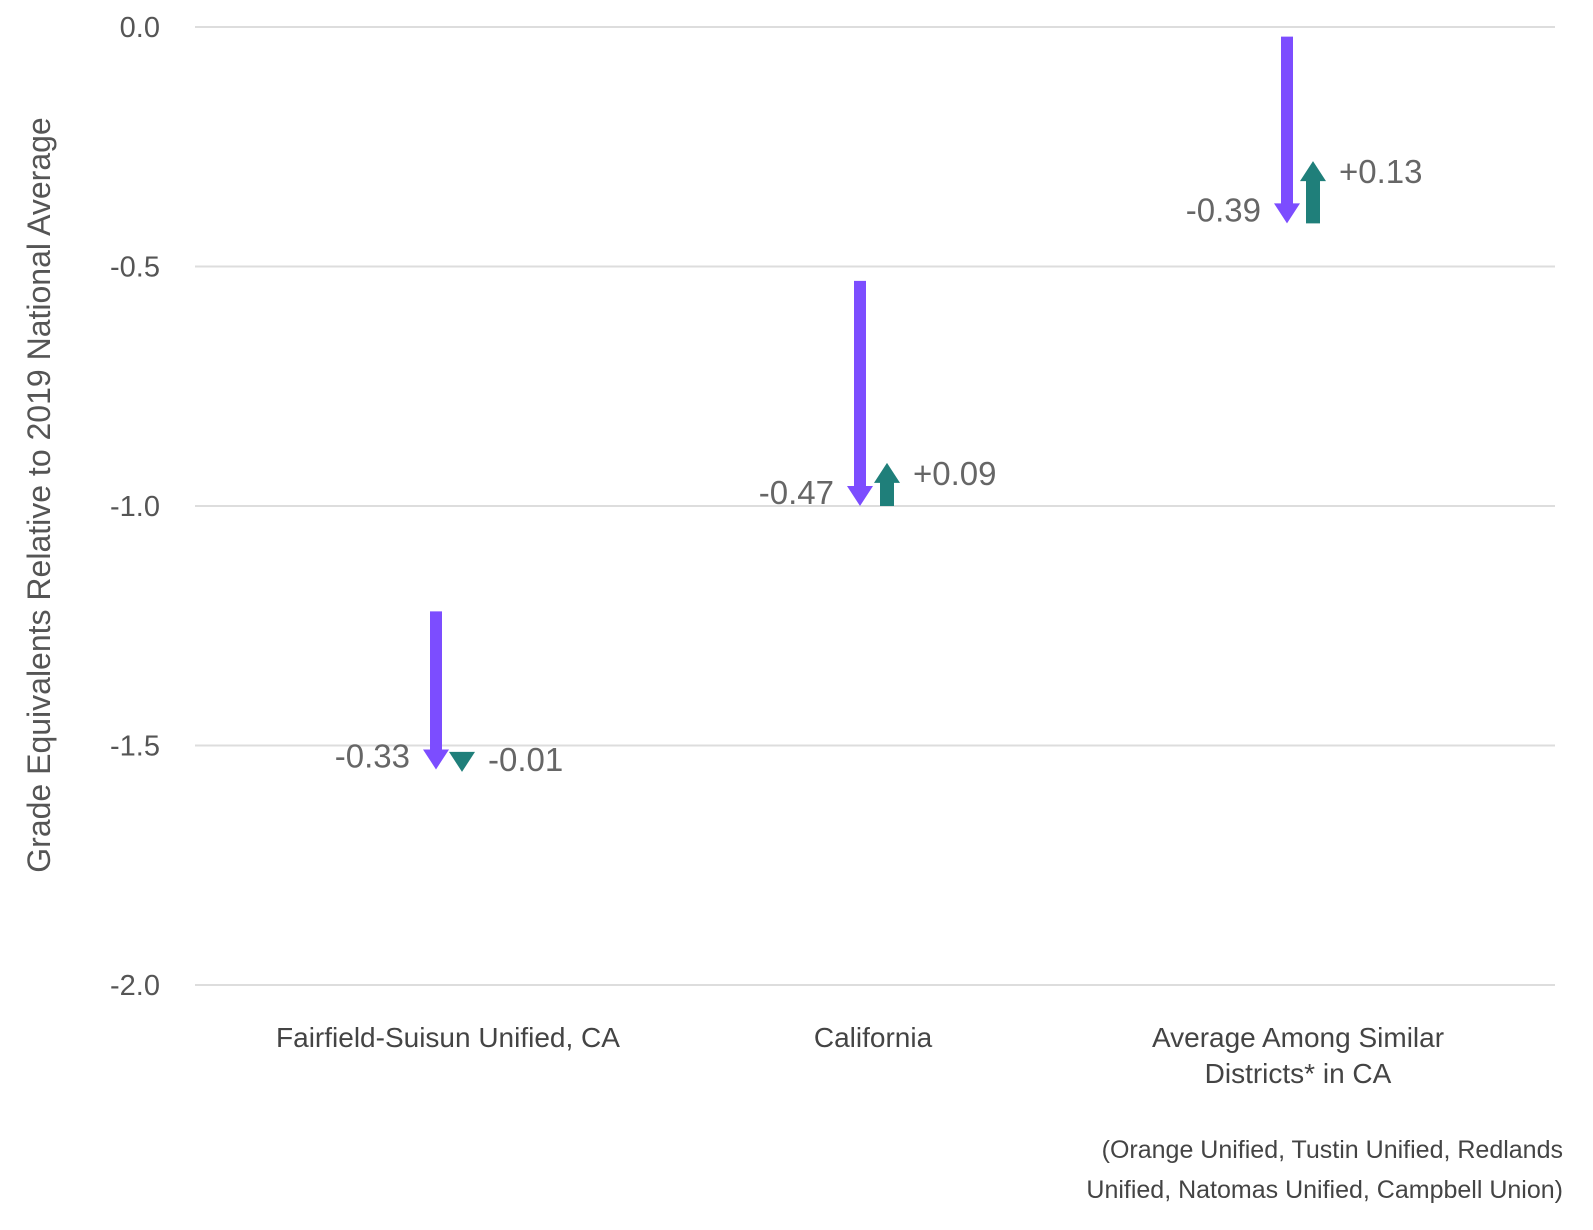  Describe the element at coordinates (135, 268) in the screenshot. I see `y-tick-label: -0.5` at that location.